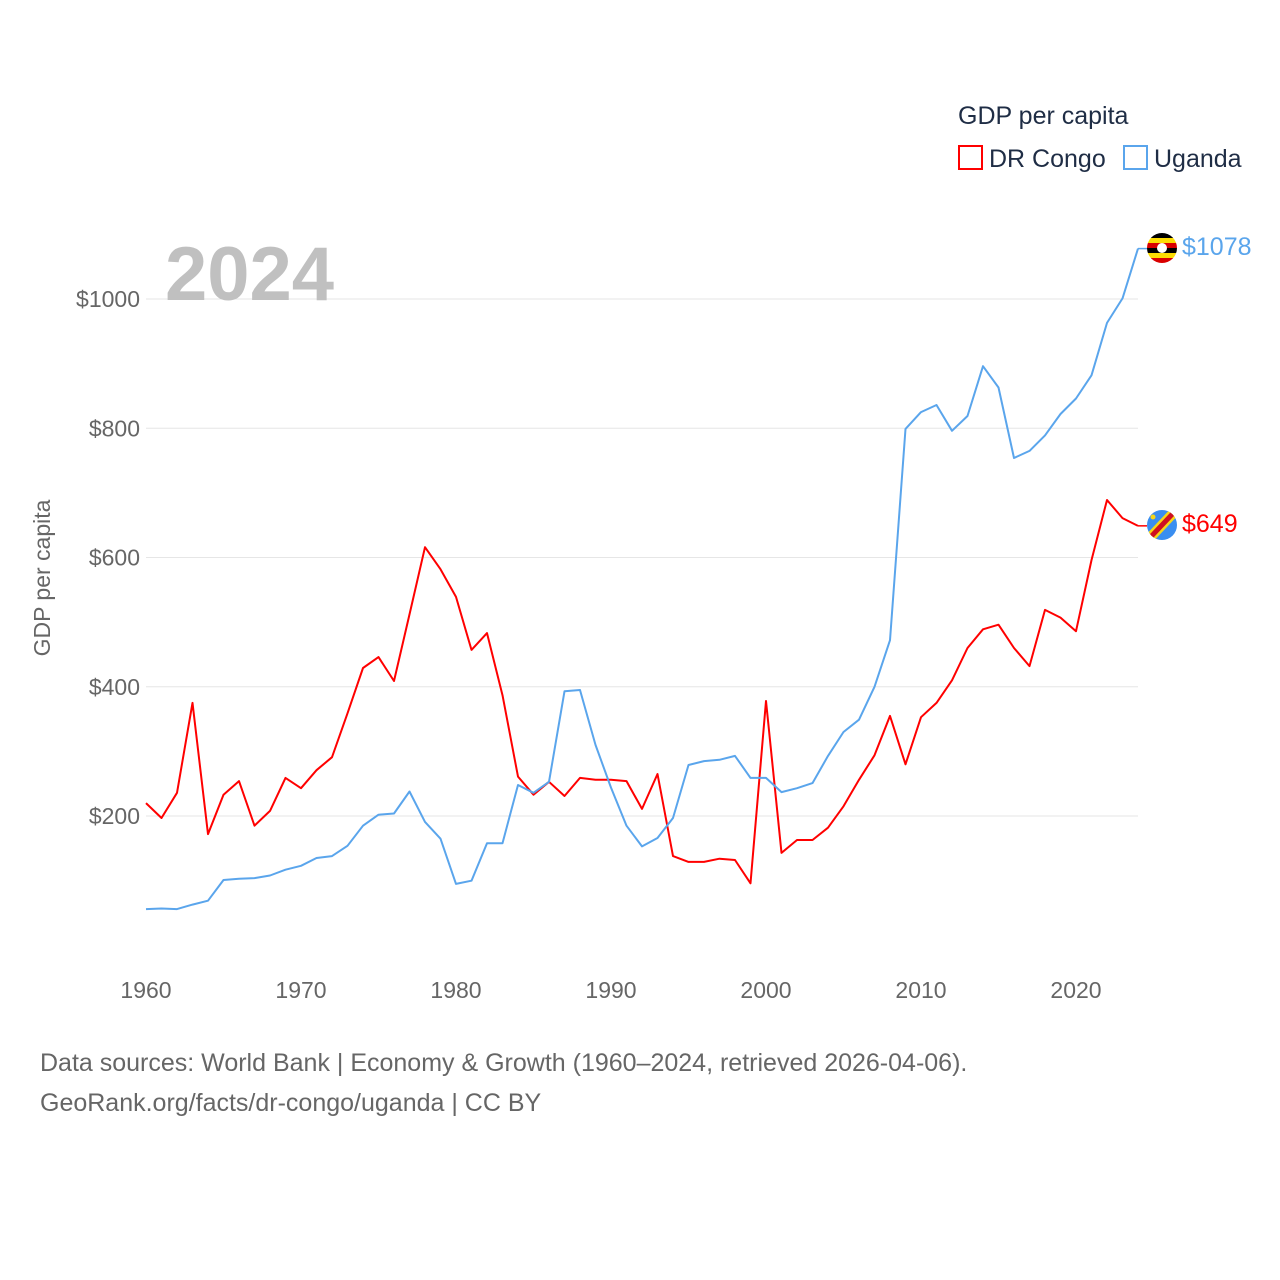  Describe the element at coordinates (1135, 157) in the screenshot. I see `legend-swatch-uganda` at that location.